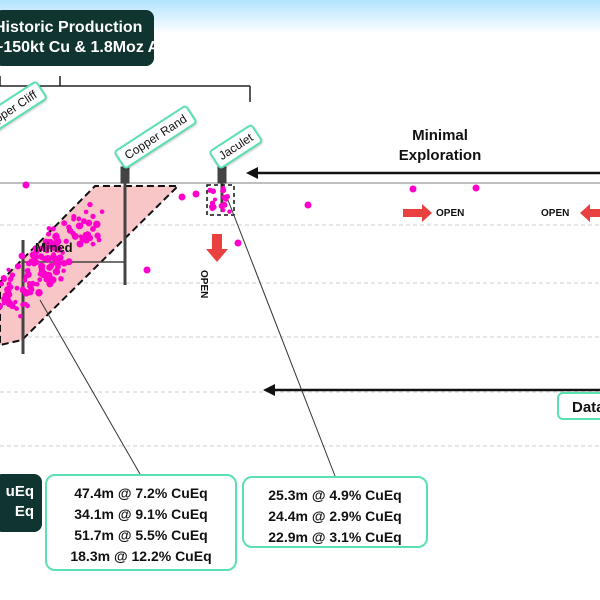  Describe the element at coordinates (90, 387) in the screenshot. I see `leader-line-a` at that location.